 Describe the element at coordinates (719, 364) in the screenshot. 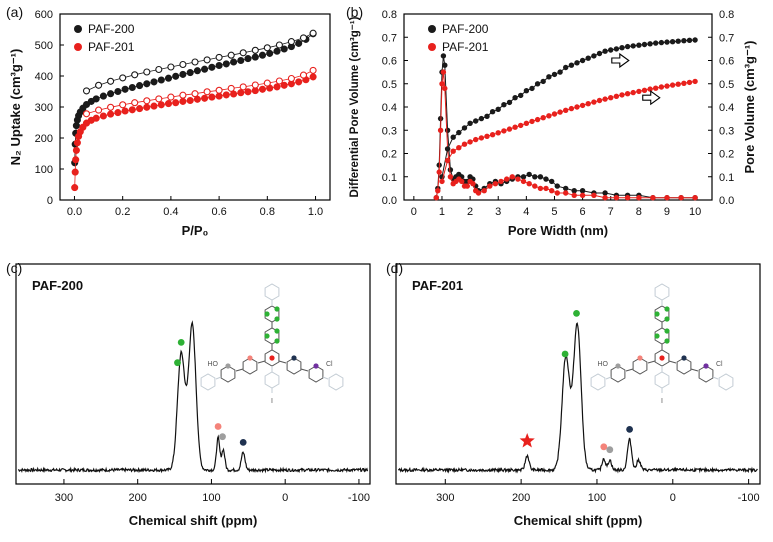

I see `substituent-label-right: Cl` at that location.